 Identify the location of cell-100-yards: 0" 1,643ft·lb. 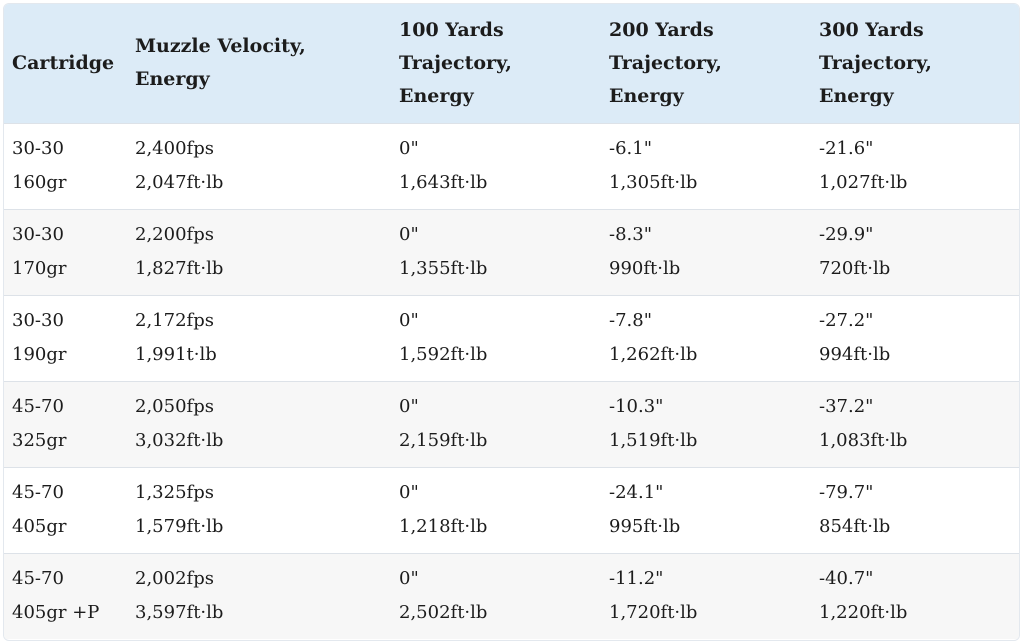
(496, 166).